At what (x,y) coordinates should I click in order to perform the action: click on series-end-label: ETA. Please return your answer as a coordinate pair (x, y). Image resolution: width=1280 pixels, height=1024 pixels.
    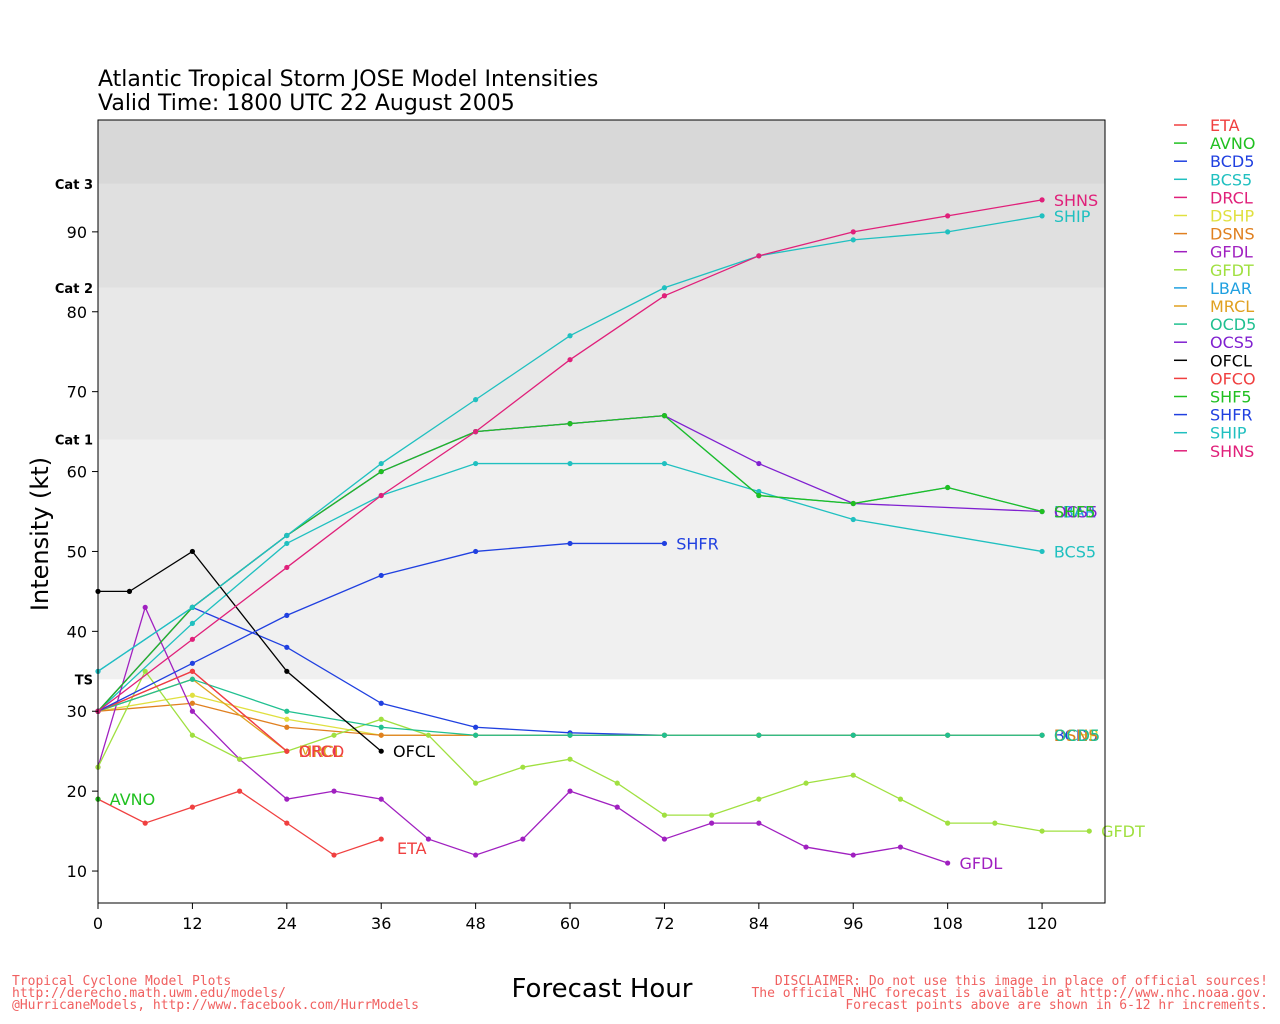
    Looking at the image, I should click on (412, 848).